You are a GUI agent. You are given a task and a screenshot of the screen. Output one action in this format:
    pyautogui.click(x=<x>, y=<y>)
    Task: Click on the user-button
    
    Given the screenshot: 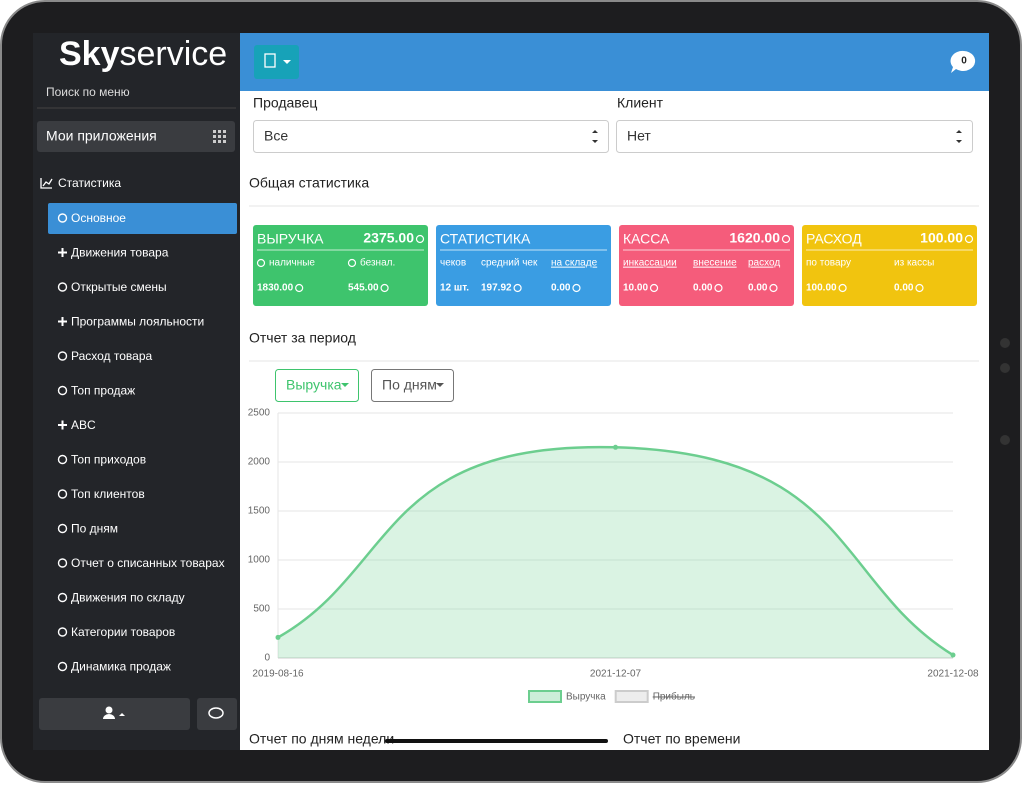 What is the action you would take?
    pyautogui.click(x=114, y=714)
    